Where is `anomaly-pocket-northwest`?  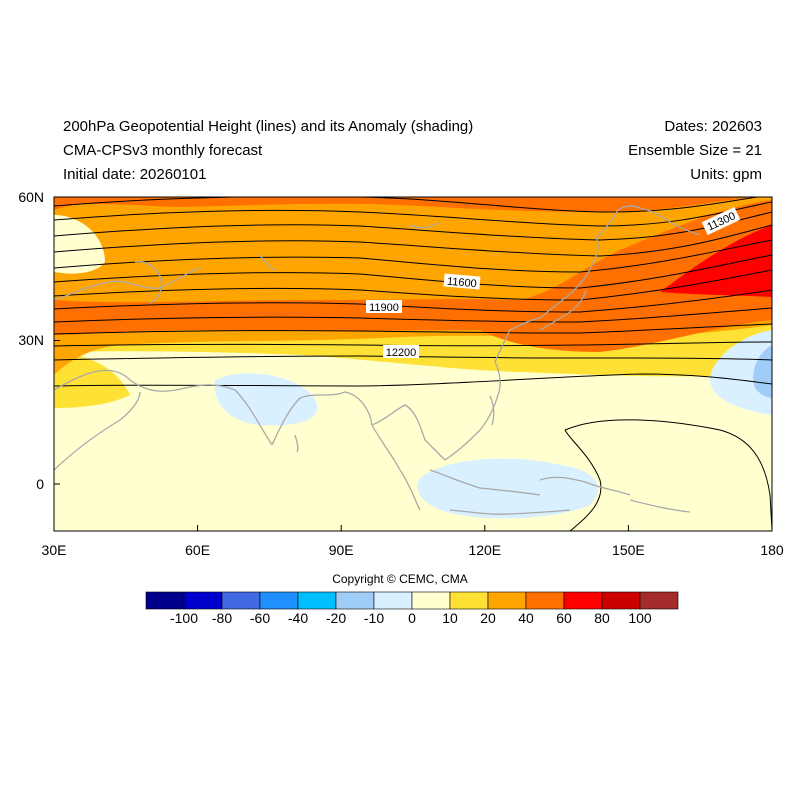
anomaly-pocket-northwest is located at coordinates (79, 244).